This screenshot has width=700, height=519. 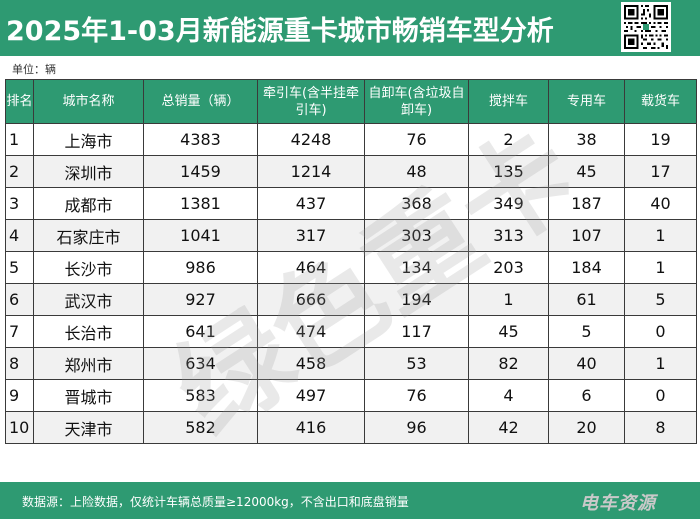 What do you see at coordinates (311, 267) in the screenshot?
I see `cell-tractor: 464` at bounding box center [311, 267].